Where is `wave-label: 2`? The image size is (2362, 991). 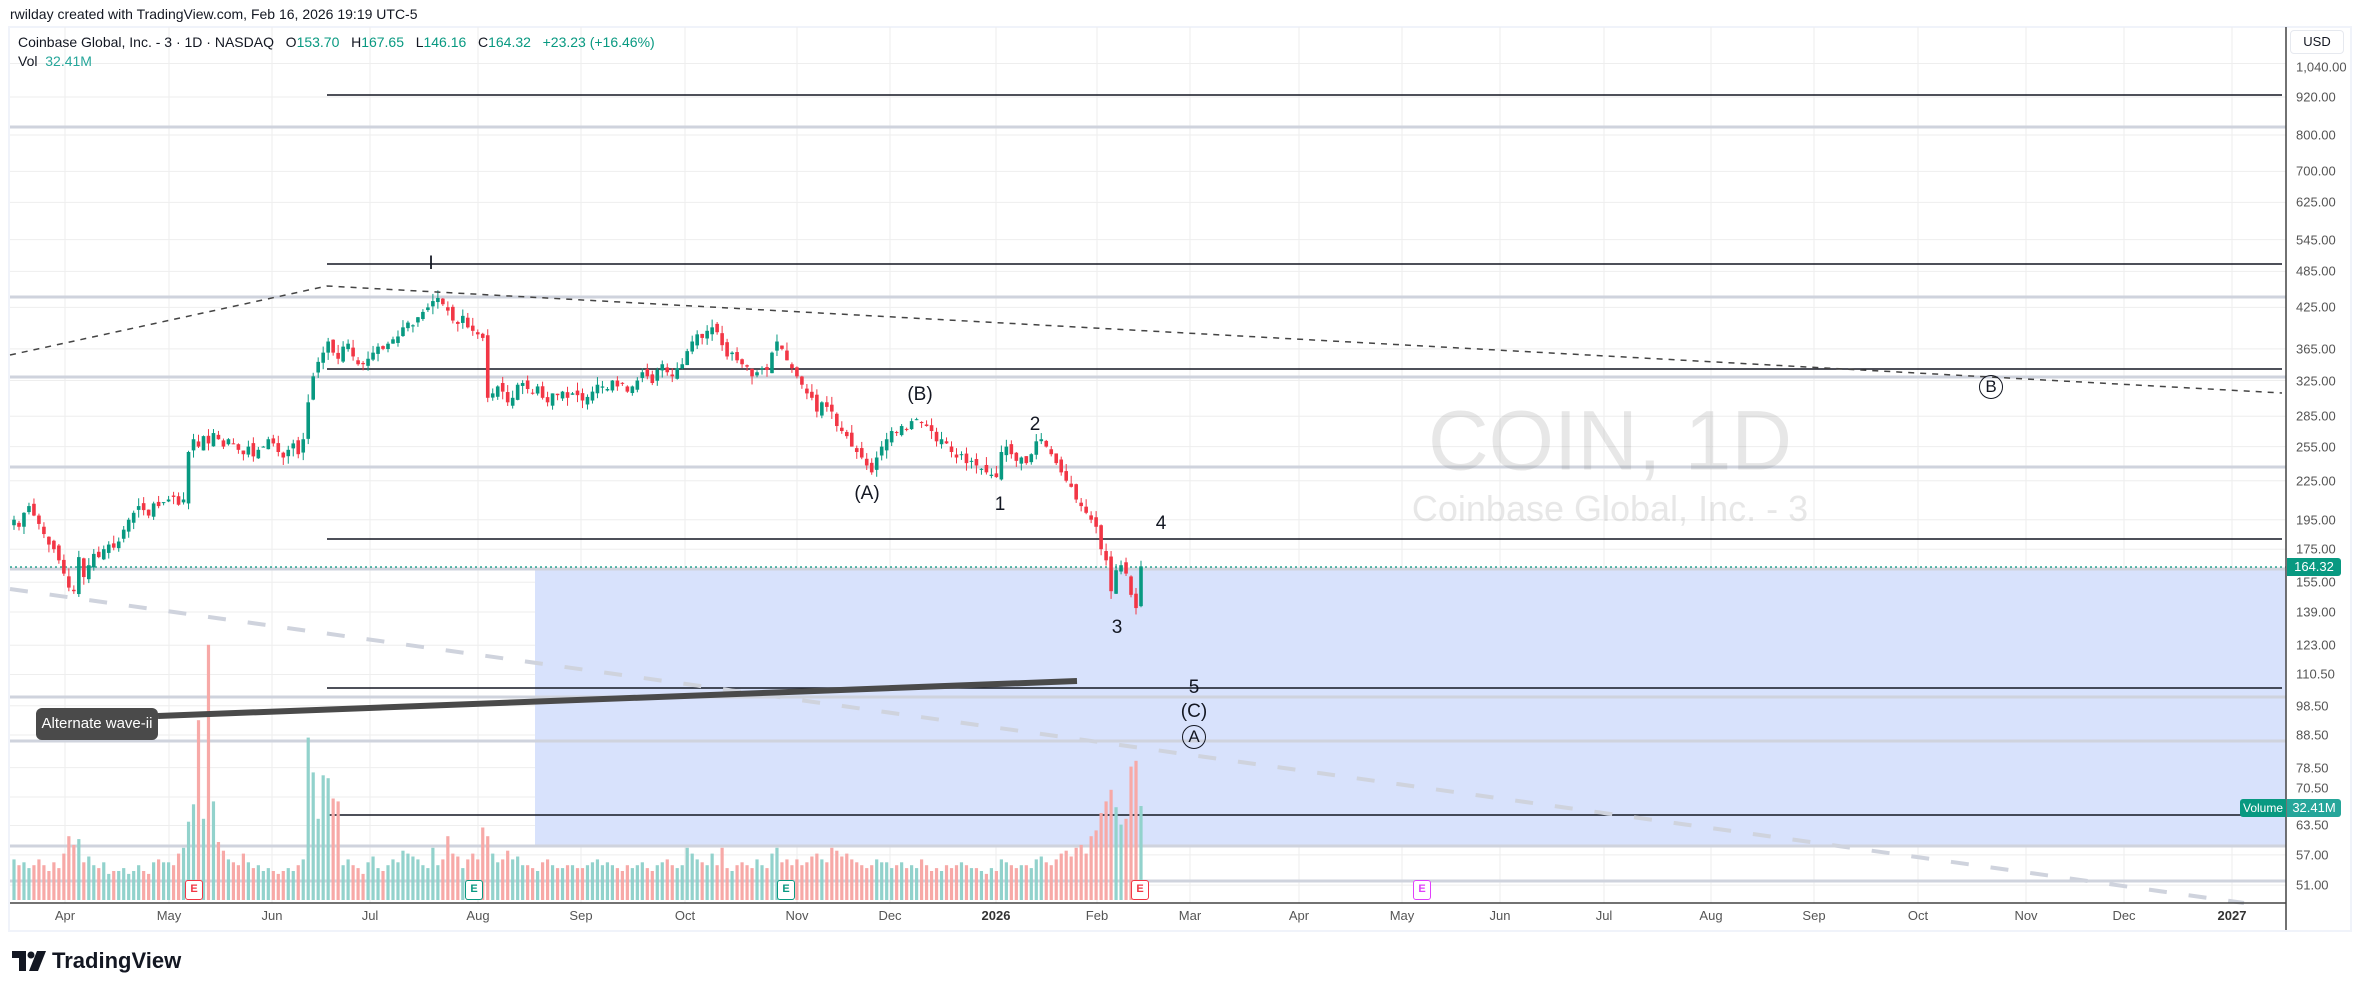
wave-label: 2 is located at coordinates (1035, 424).